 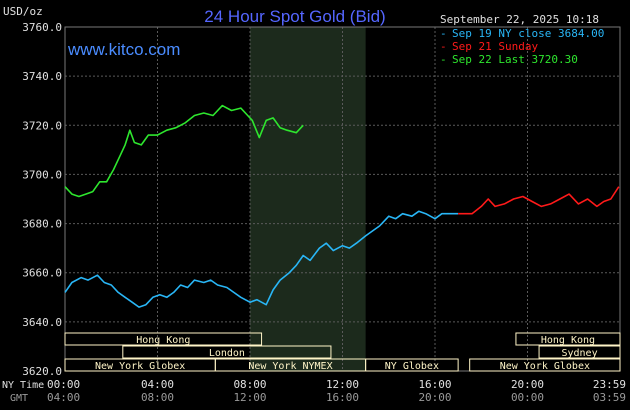 I want to click on session-label: NY Globex, so click(x=412, y=366).